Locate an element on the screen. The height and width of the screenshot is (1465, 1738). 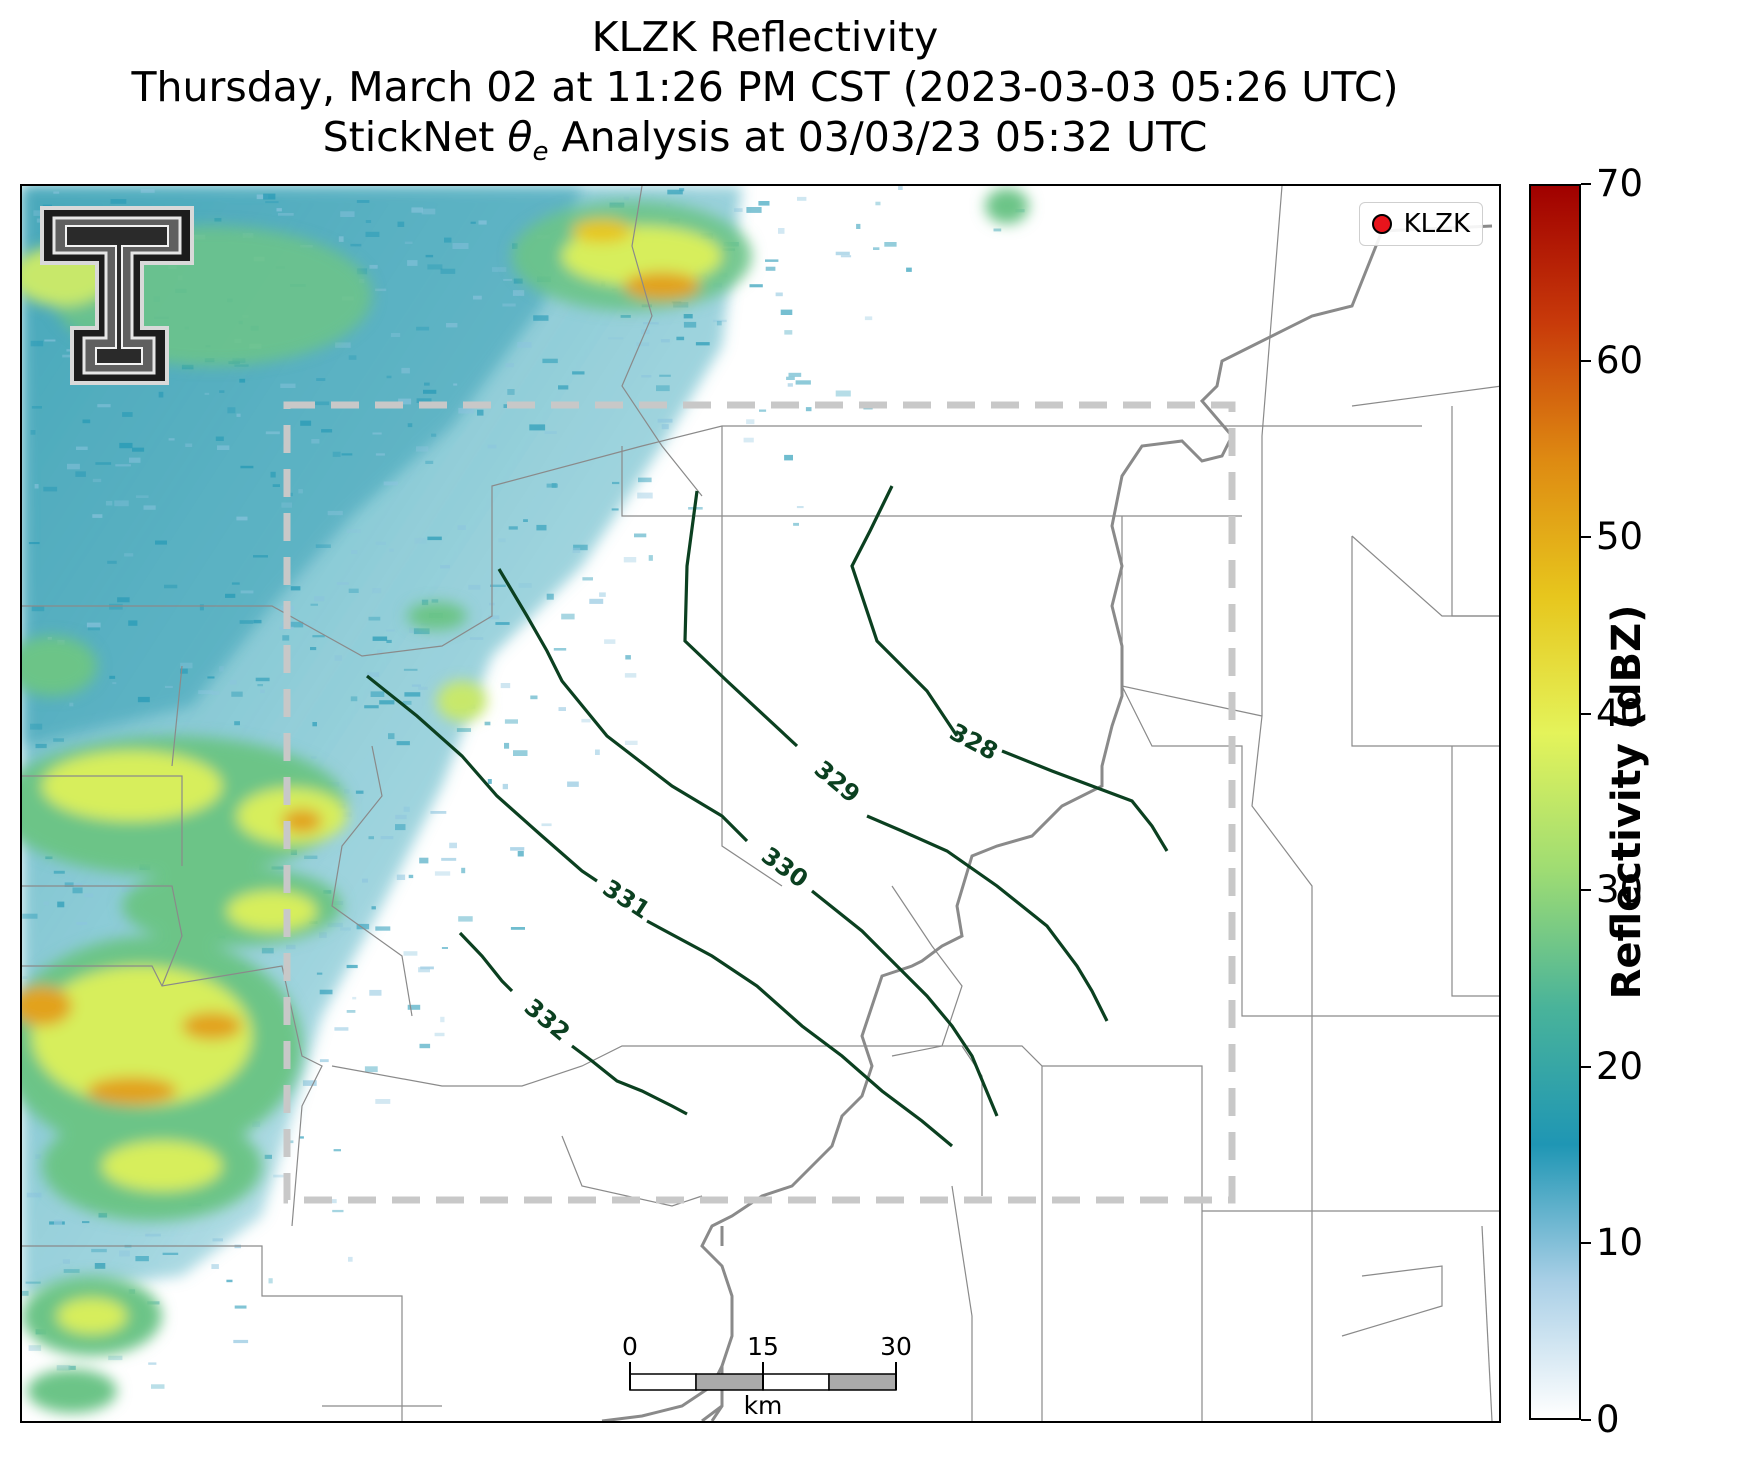
colorbar-tick-label: 60 is located at coordinates (1620, 360).